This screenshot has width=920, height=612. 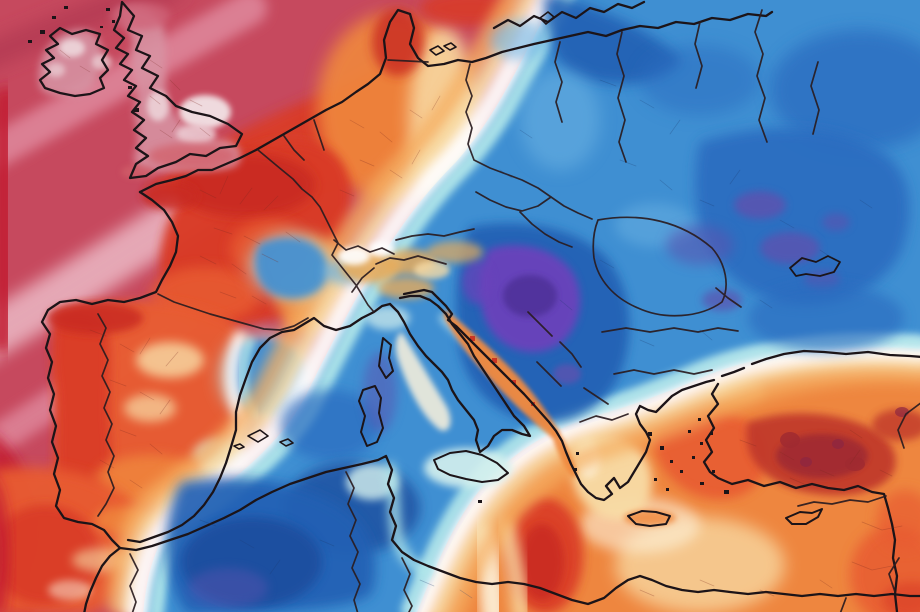 I want to click on belarus-mid-blue, so click(x=700, y=80).